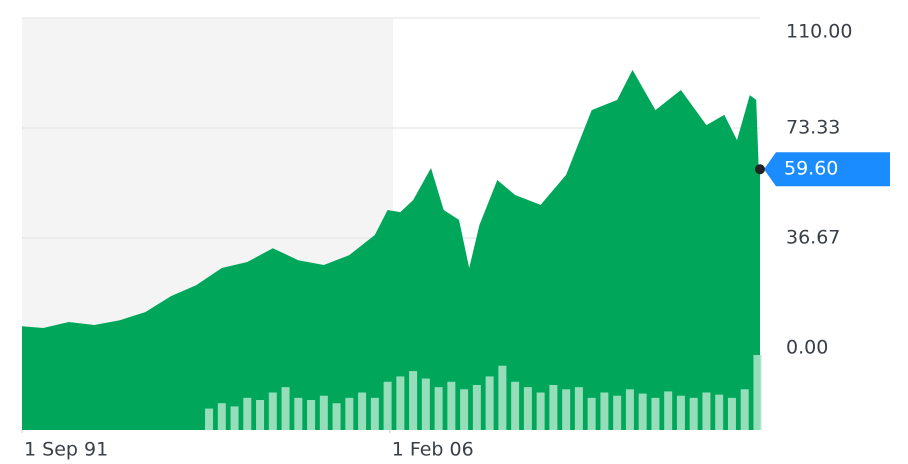 The width and height of the screenshot is (908, 464). Describe the element at coordinates (433, 450) in the screenshot. I see `x-tick-label: 1 Feb 06` at that location.